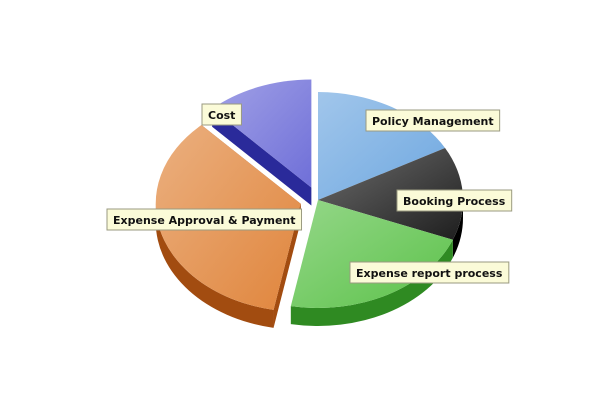  I want to click on label-cost: Cost, so click(221, 114).